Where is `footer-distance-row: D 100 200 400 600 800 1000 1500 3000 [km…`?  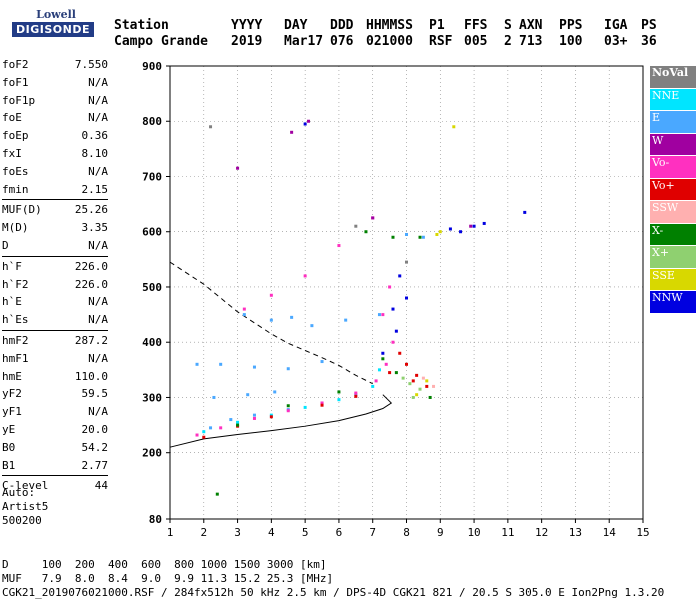
footer-distance-row: D 100 200 400 600 800 1000 1500 3000 [km… is located at coordinates (164, 564).